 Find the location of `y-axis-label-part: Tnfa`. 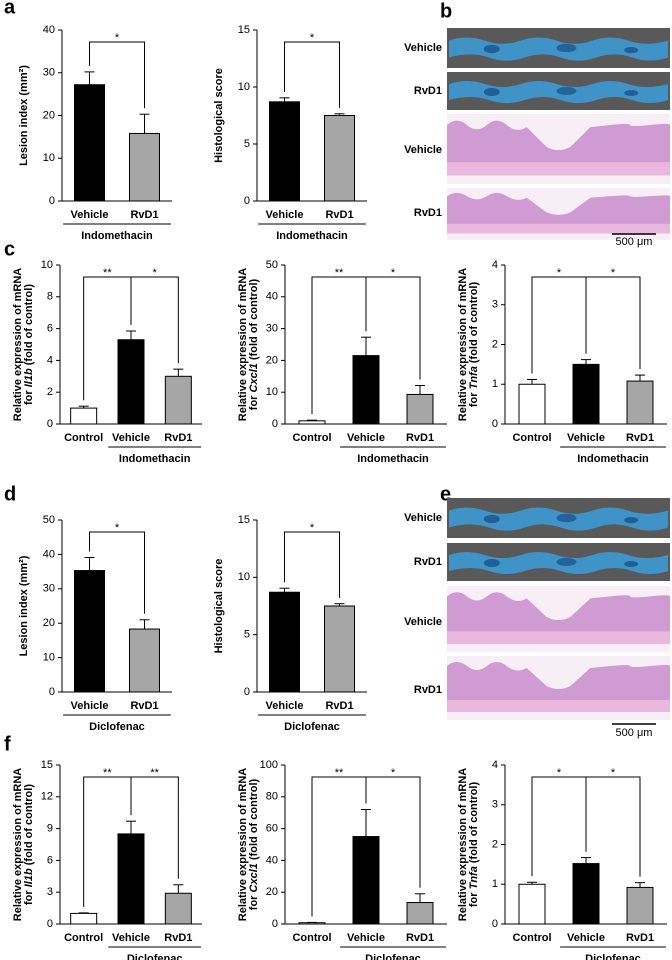

y-axis-label-part: Tnfa is located at coordinates (474, 877).